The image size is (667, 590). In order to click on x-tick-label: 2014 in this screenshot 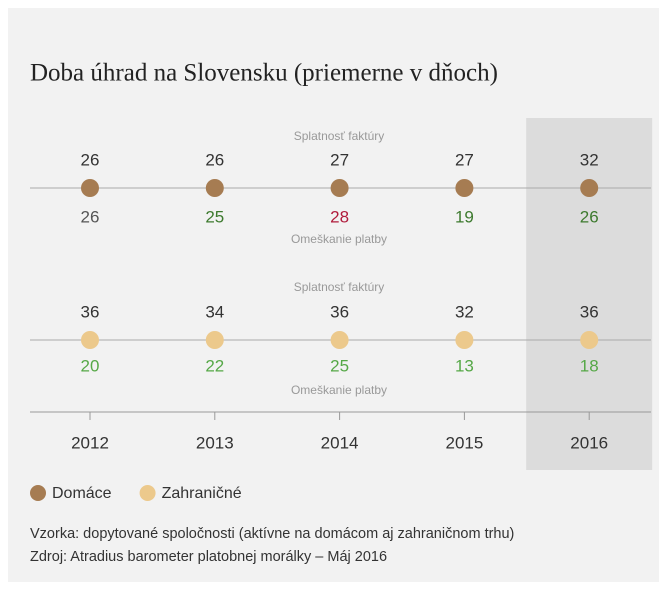, I will do `click(340, 442)`.